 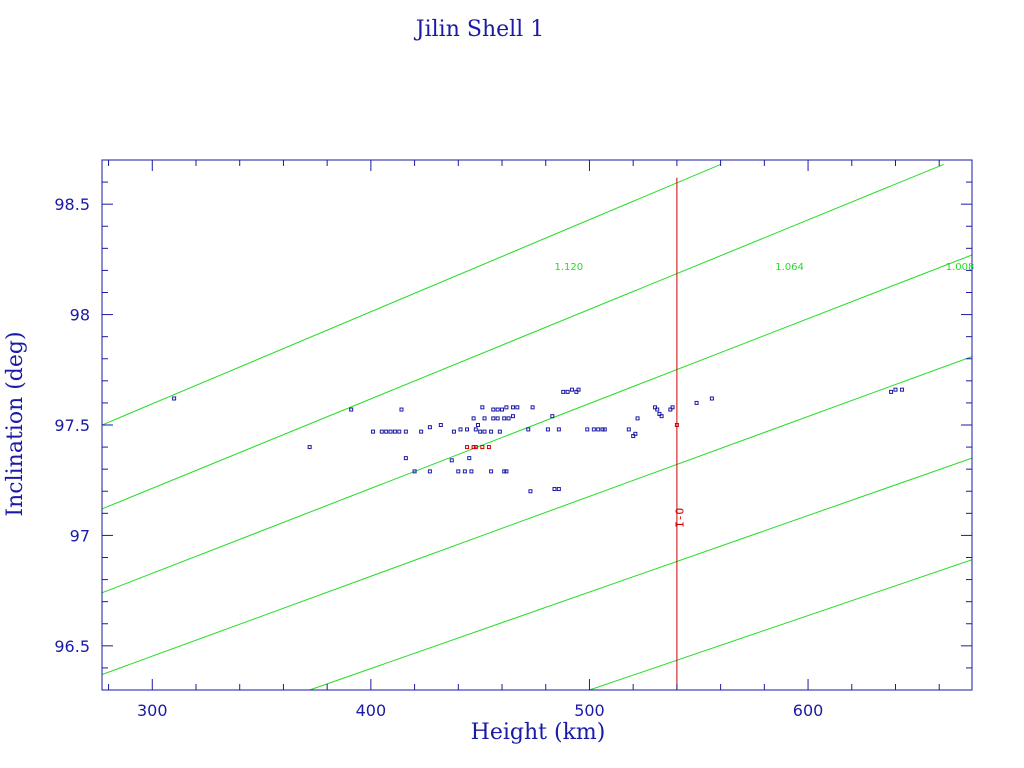 I want to click on x-tick-label: 300, so click(x=152, y=710).